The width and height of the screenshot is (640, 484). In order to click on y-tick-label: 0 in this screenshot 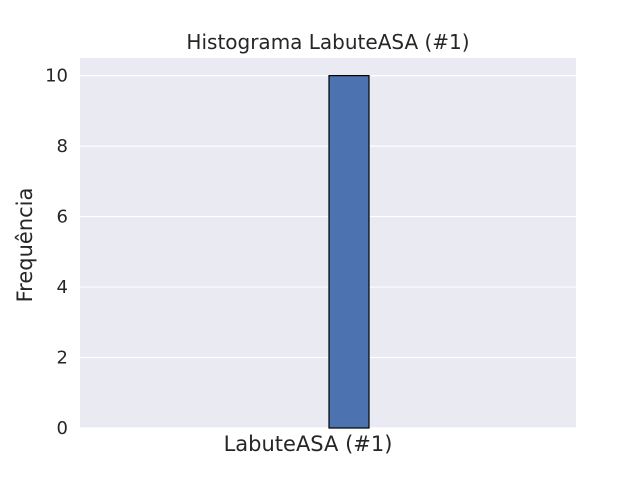, I will do `click(62, 428)`.